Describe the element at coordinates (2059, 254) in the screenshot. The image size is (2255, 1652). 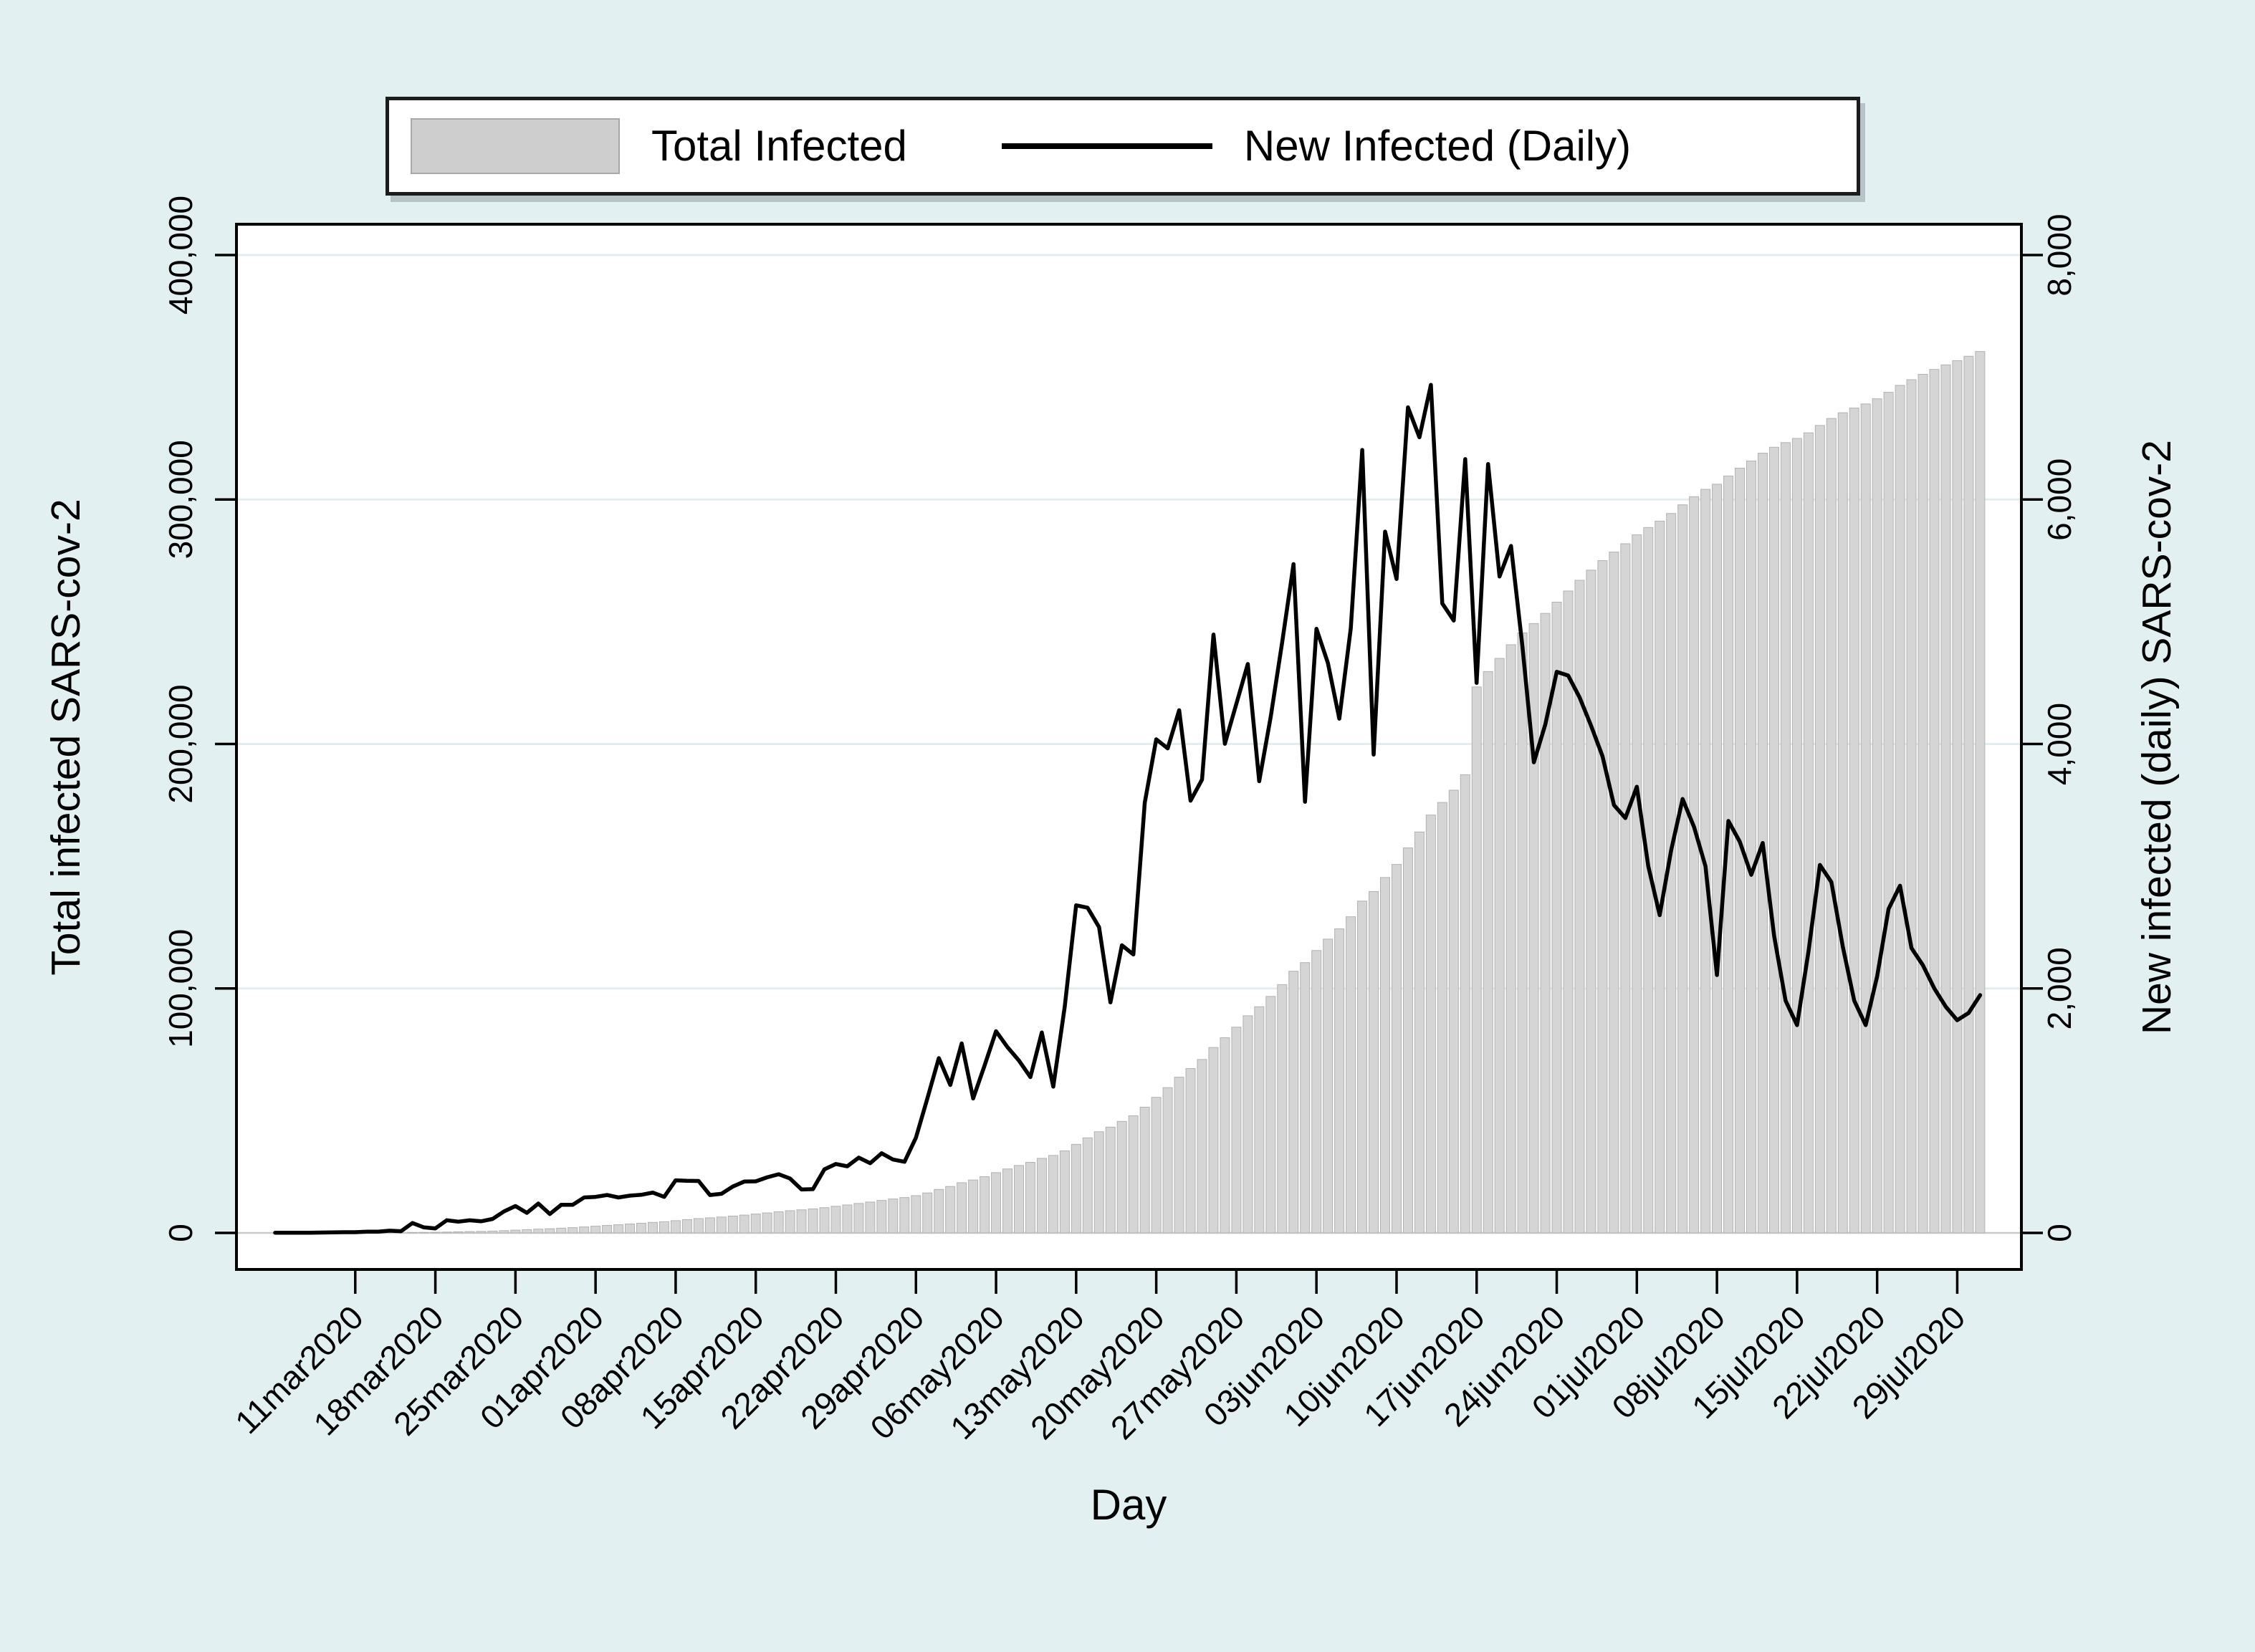
I see `right-tick-label: 8,000` at that location.